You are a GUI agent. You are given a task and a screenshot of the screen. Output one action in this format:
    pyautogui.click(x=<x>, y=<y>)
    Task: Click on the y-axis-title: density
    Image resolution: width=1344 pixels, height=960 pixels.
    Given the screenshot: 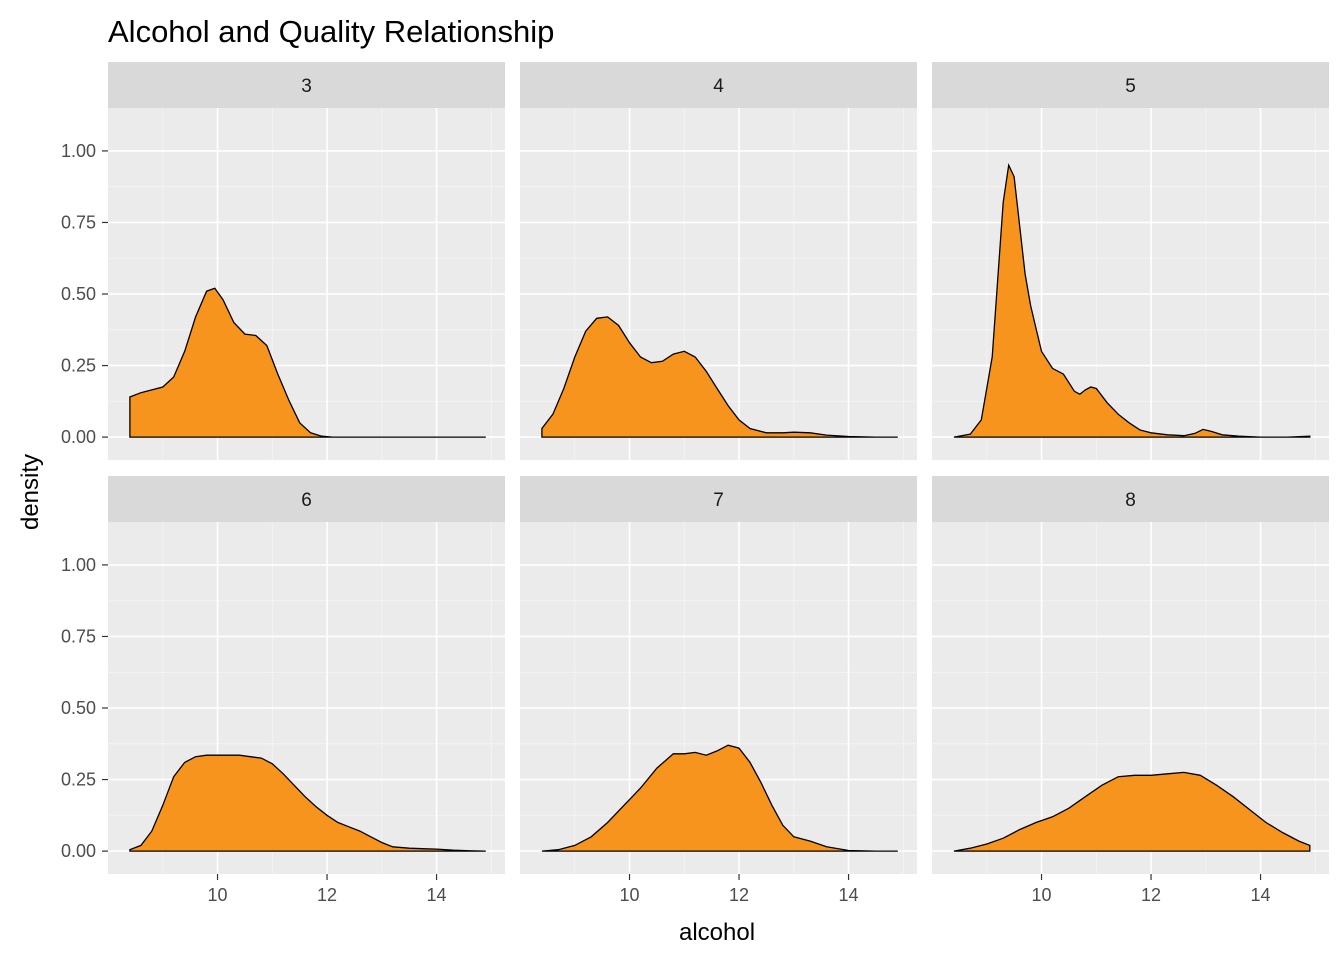 What is the action you would take?
    pyautogui.click(x=30, y=492)
    